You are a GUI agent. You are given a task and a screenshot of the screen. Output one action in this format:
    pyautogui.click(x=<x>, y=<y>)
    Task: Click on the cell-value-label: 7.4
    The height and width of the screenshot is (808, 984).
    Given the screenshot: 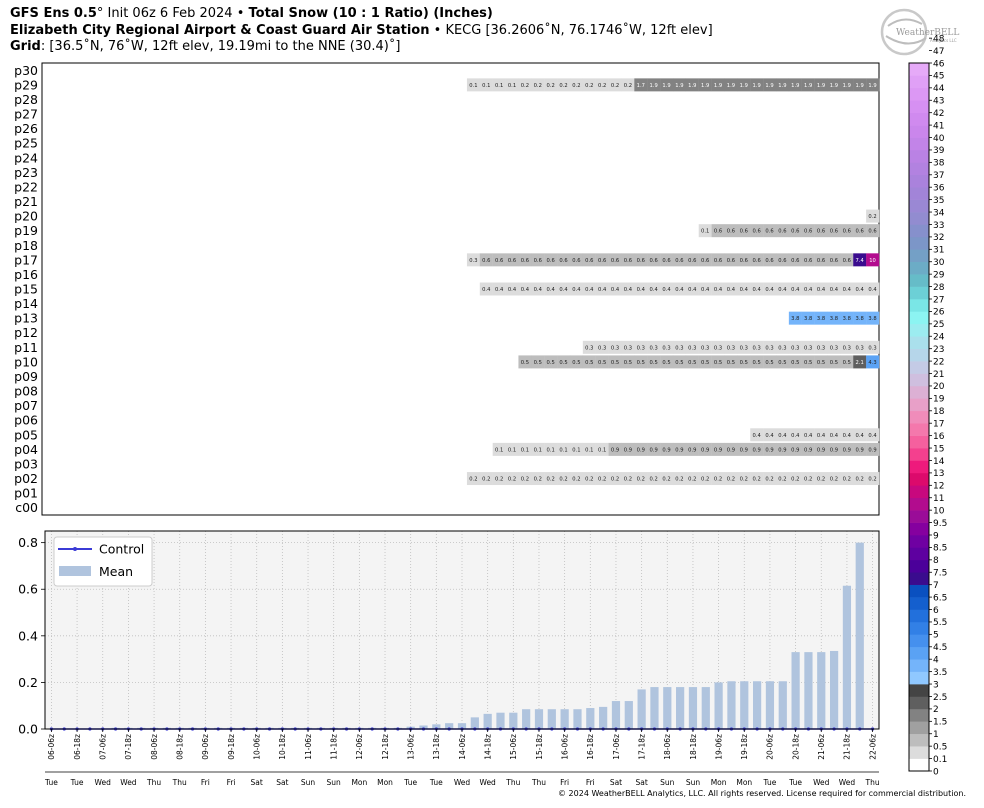 What is the action you would take?
    pyautogui.click(x=860, y=261)
    